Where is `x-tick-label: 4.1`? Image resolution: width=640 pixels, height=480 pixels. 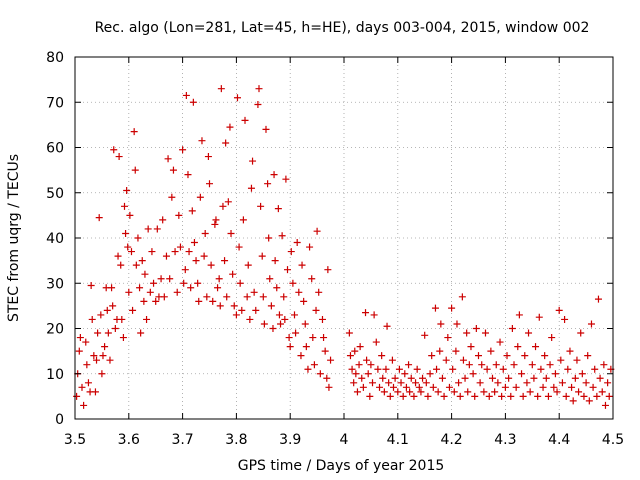 x-tick-label: 4.1 is located at coordinates (398, 440).